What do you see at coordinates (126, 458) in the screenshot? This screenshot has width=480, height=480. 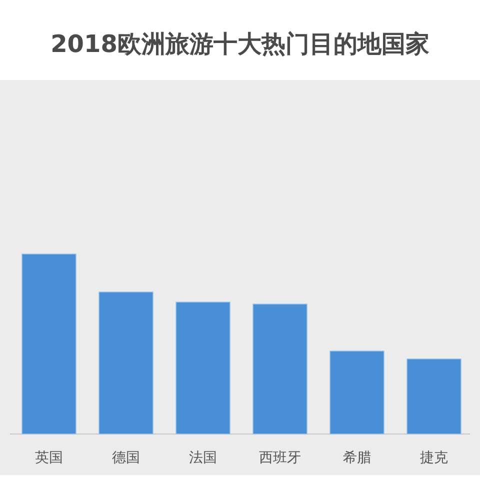 I see `x-tick-label: 德国` at bounding box center [126, 458].